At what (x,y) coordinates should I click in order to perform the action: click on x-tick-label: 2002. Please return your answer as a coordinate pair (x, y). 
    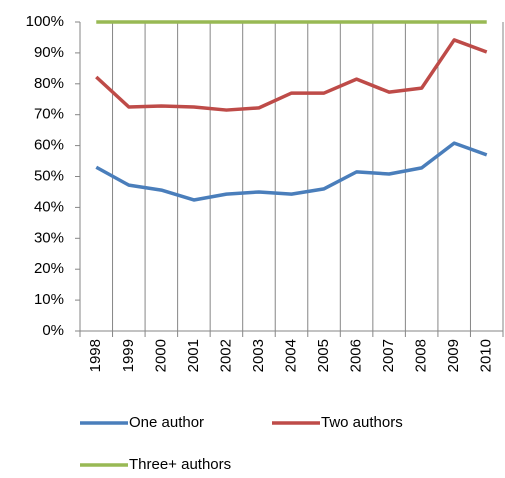
    Looking at the image, I should click on (225, 355).